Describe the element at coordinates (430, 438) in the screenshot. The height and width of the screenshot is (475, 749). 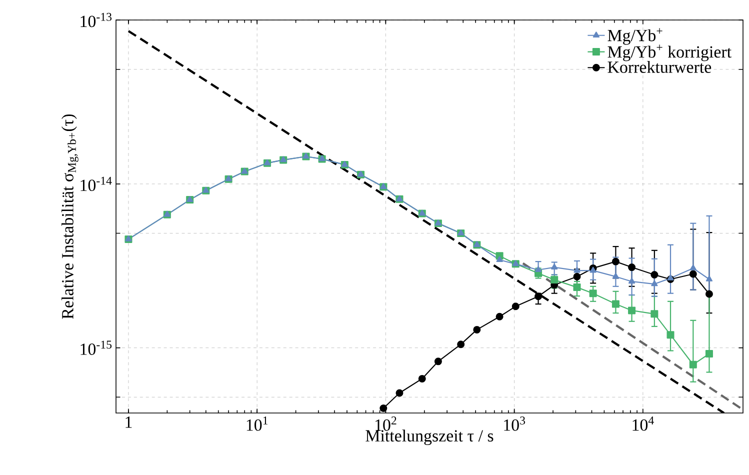
I see `x-axis-title: Mittelungszeit τ / s` at that location.